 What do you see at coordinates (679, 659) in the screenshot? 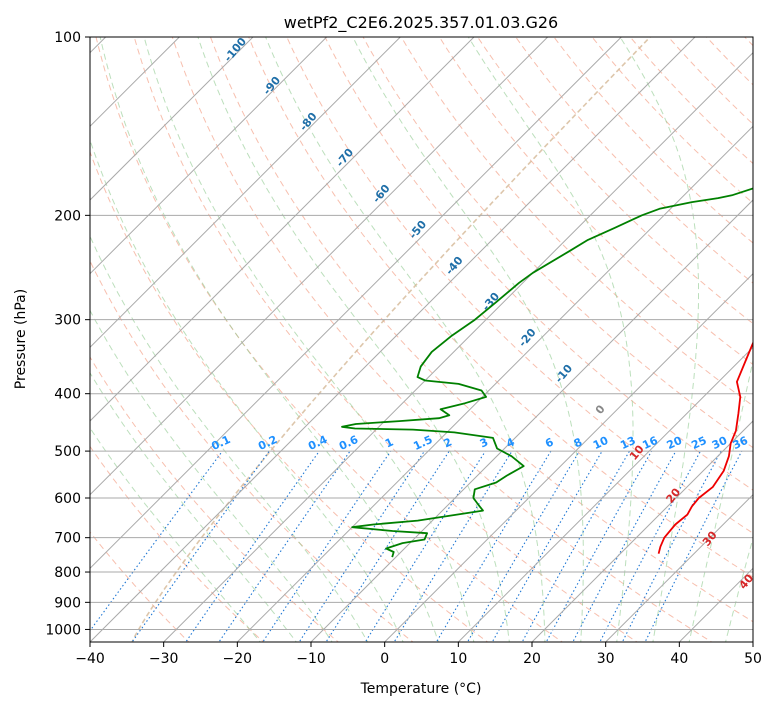
I see `x-tick-label: 40` at bounding box center [679, 659].